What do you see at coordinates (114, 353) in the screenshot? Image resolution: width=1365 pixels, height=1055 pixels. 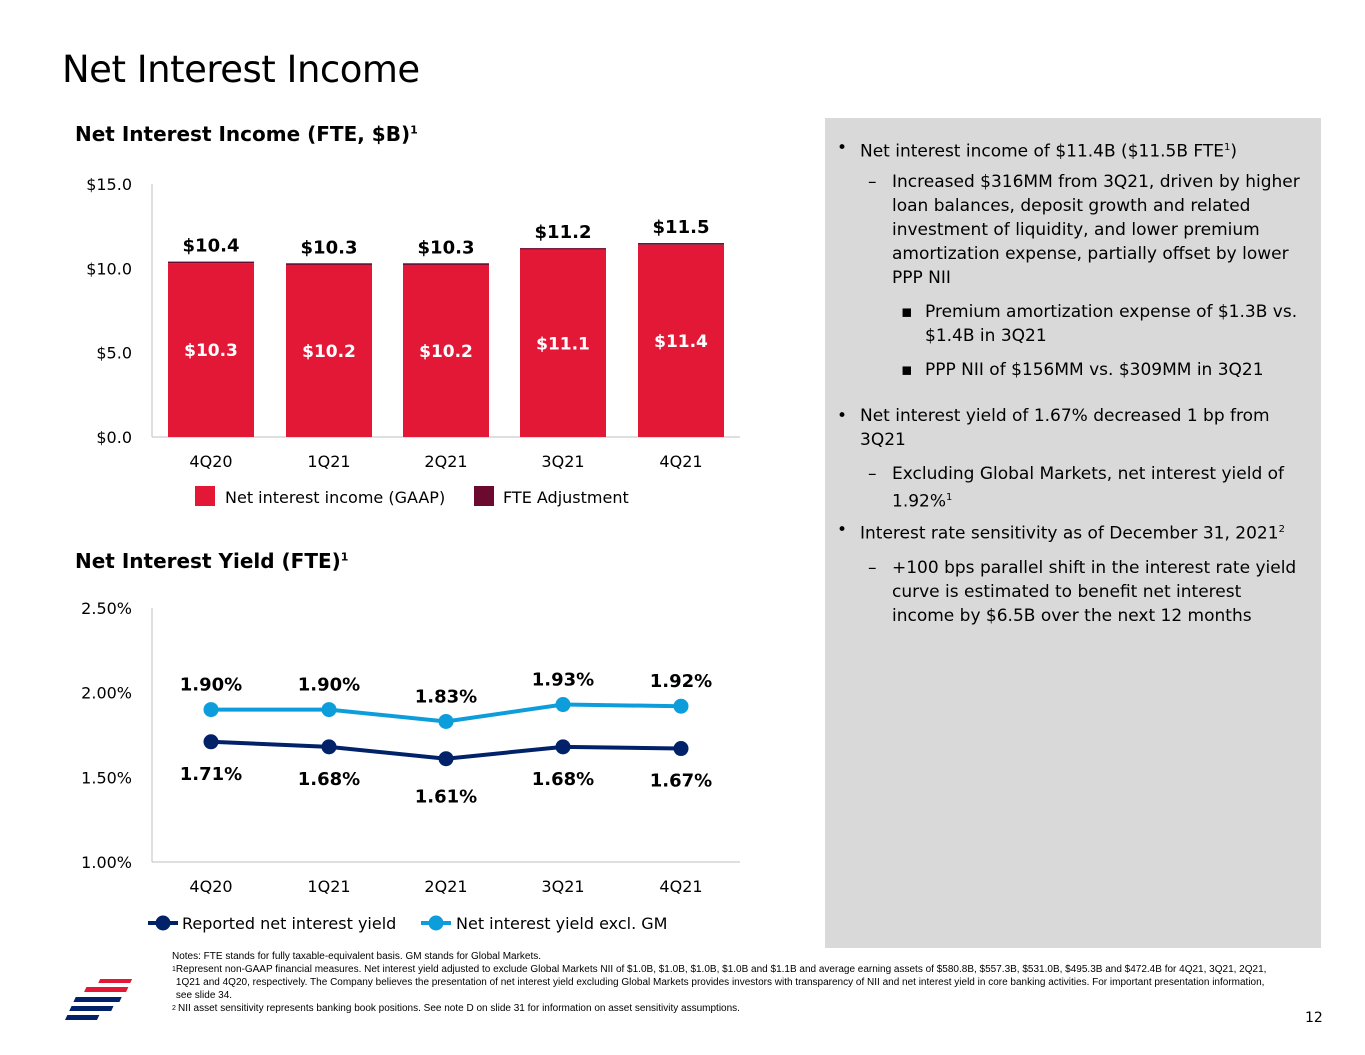 I see `y-tick-label: $5.0` at bounding box center [114, 353].